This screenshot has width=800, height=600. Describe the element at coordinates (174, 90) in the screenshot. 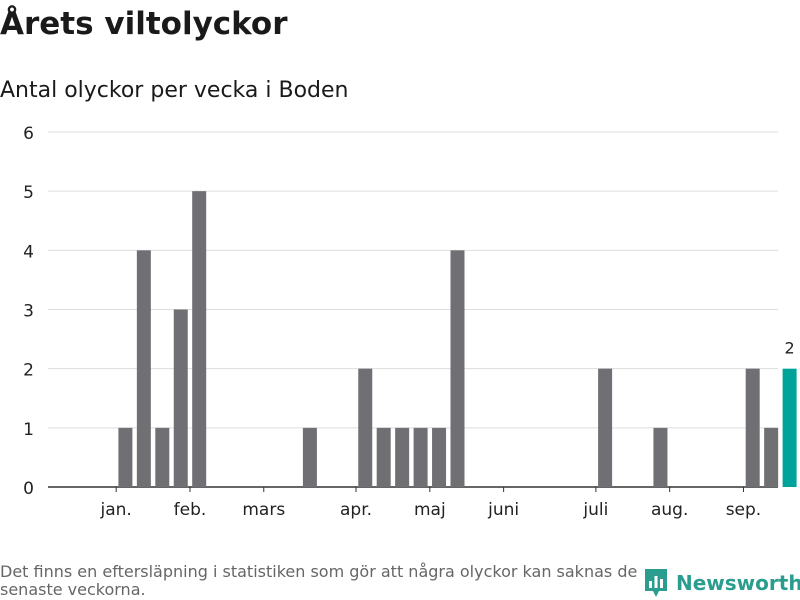

I see `chart-subtitle: Antal olyckor per vecka i Boden` at that location.